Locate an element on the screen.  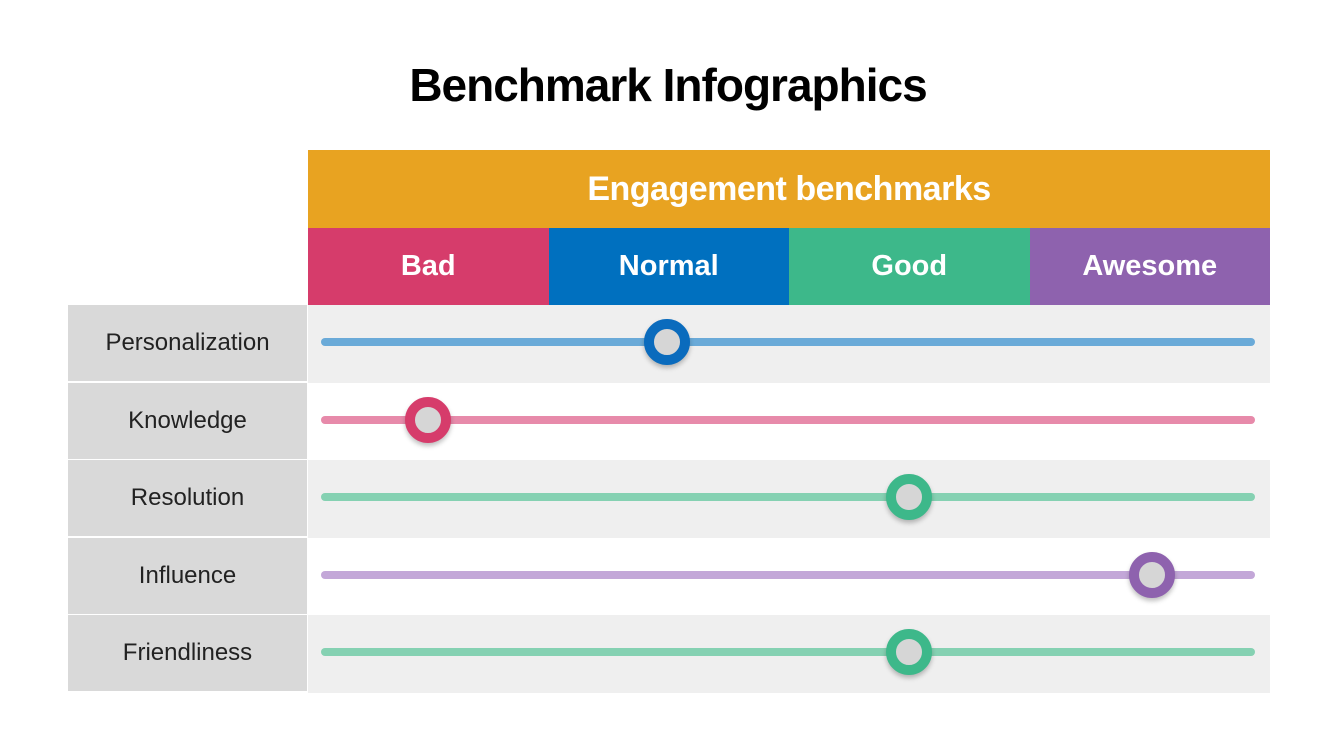
category-bad: Bad is located at coordinates (428, 266).